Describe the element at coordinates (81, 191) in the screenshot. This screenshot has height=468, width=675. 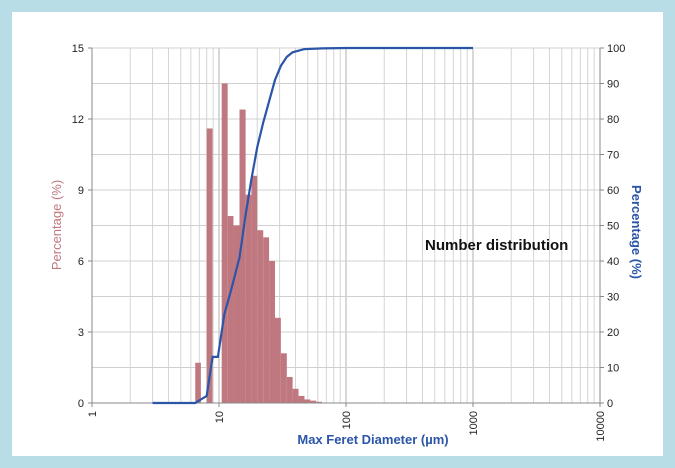
I see `y-tick-label: 9` at that location.